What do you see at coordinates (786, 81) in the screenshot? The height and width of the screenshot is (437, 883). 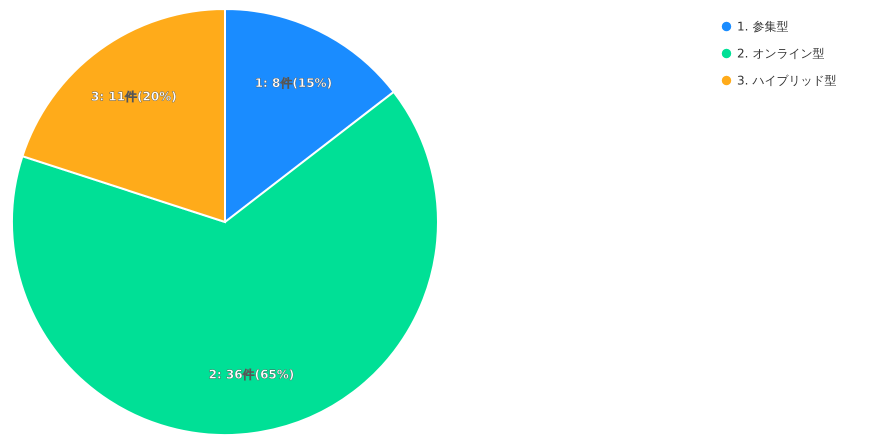 I see `legend-label: 3. ハイブリッド型` at bounding box center [786, 81].